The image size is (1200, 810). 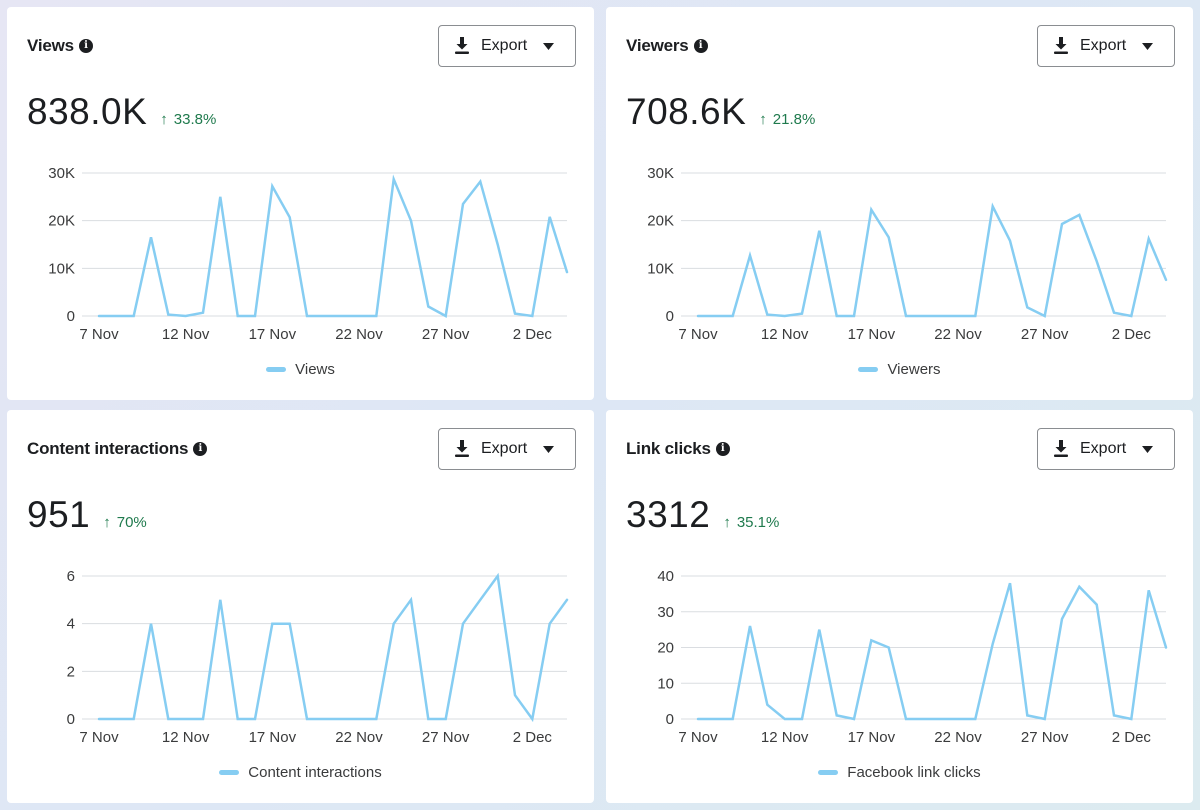 What do you see at coordinates (71, 576) in the screenshot?
I see `y-tick-label: 6` at bounding box center [71, 576].